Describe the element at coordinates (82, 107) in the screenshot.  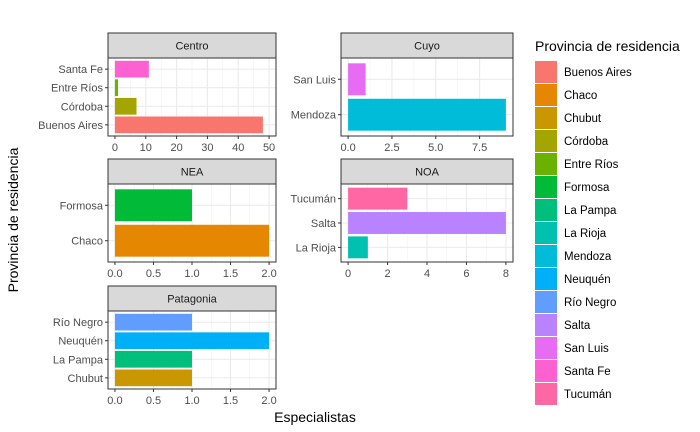
I see `y-tick-label: Córdoba` at that location.